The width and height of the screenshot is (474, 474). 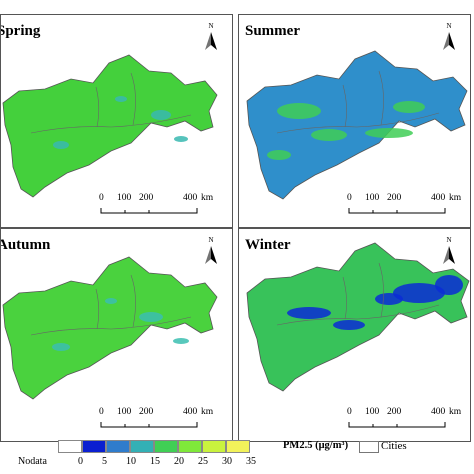 I want to click on legend-nodata-label: Nodata, so click(x=32, y=461).